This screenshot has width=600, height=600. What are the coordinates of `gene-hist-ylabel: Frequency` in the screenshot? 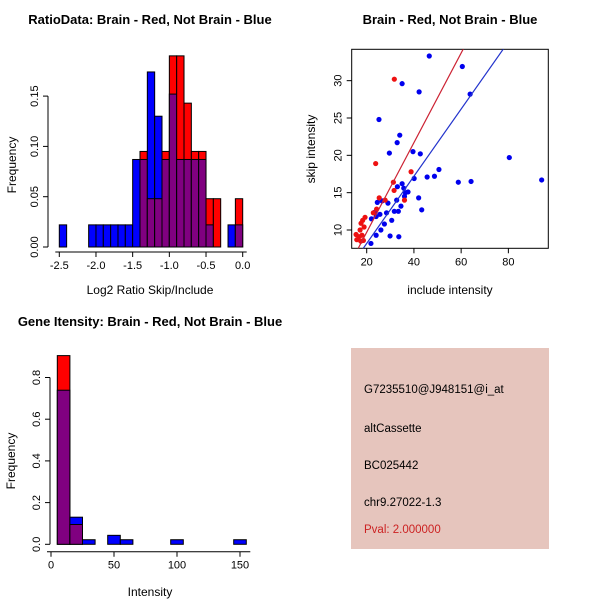 It's located at (11, 461).